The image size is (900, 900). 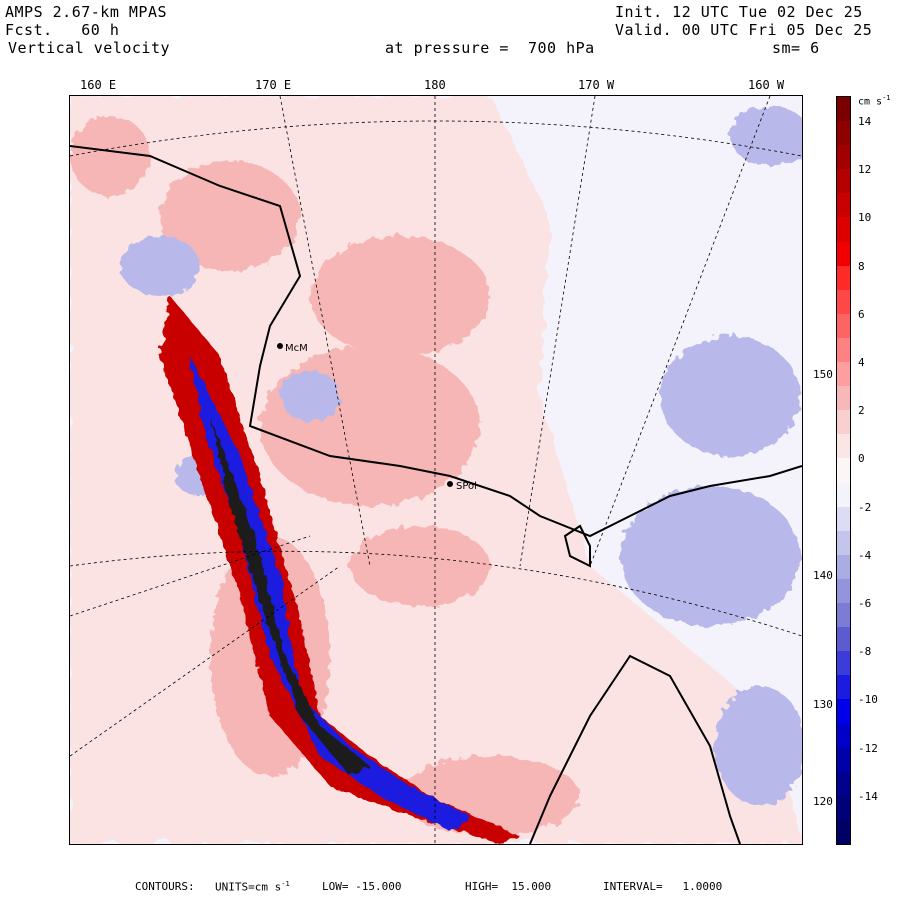 What do you see at coordinates (865, 507) in the screenshot?
I see `colorbar-tick-label: -2` at bounding box center [865, 507].